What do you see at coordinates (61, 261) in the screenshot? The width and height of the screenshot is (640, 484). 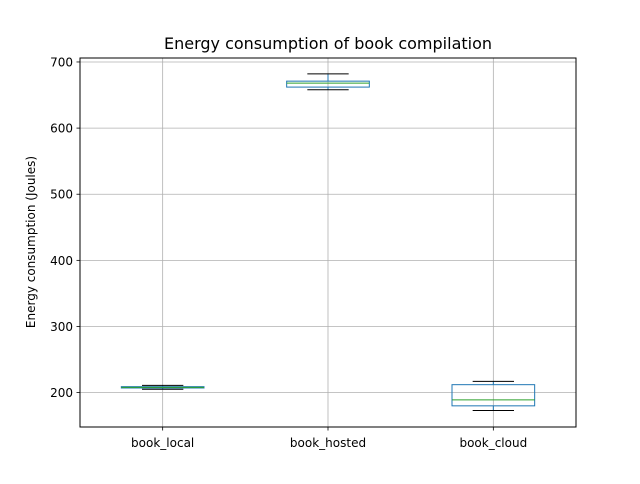 I see `y-tick-label: 400` at bounding box center [61, 261].